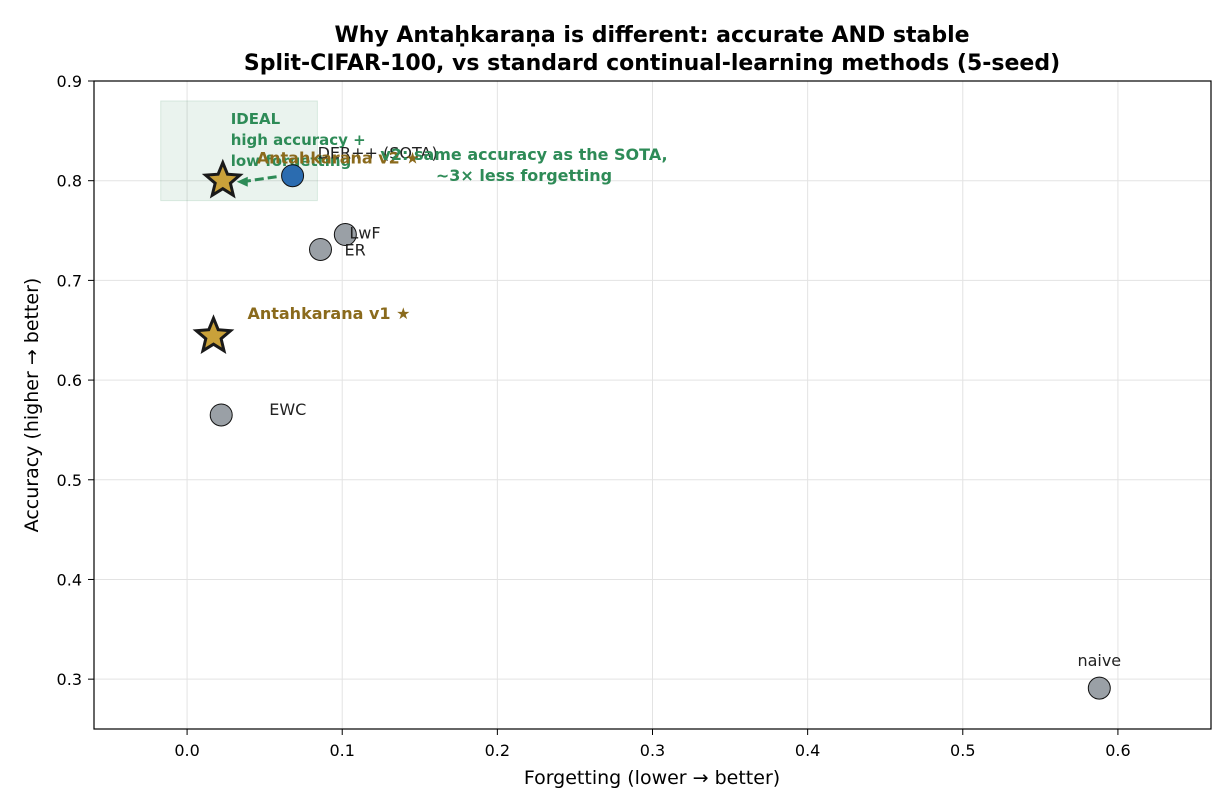  Describe the element at coordinates (69, 181) in the screenshot. I see `y-tick-label: 0.8` at that location.